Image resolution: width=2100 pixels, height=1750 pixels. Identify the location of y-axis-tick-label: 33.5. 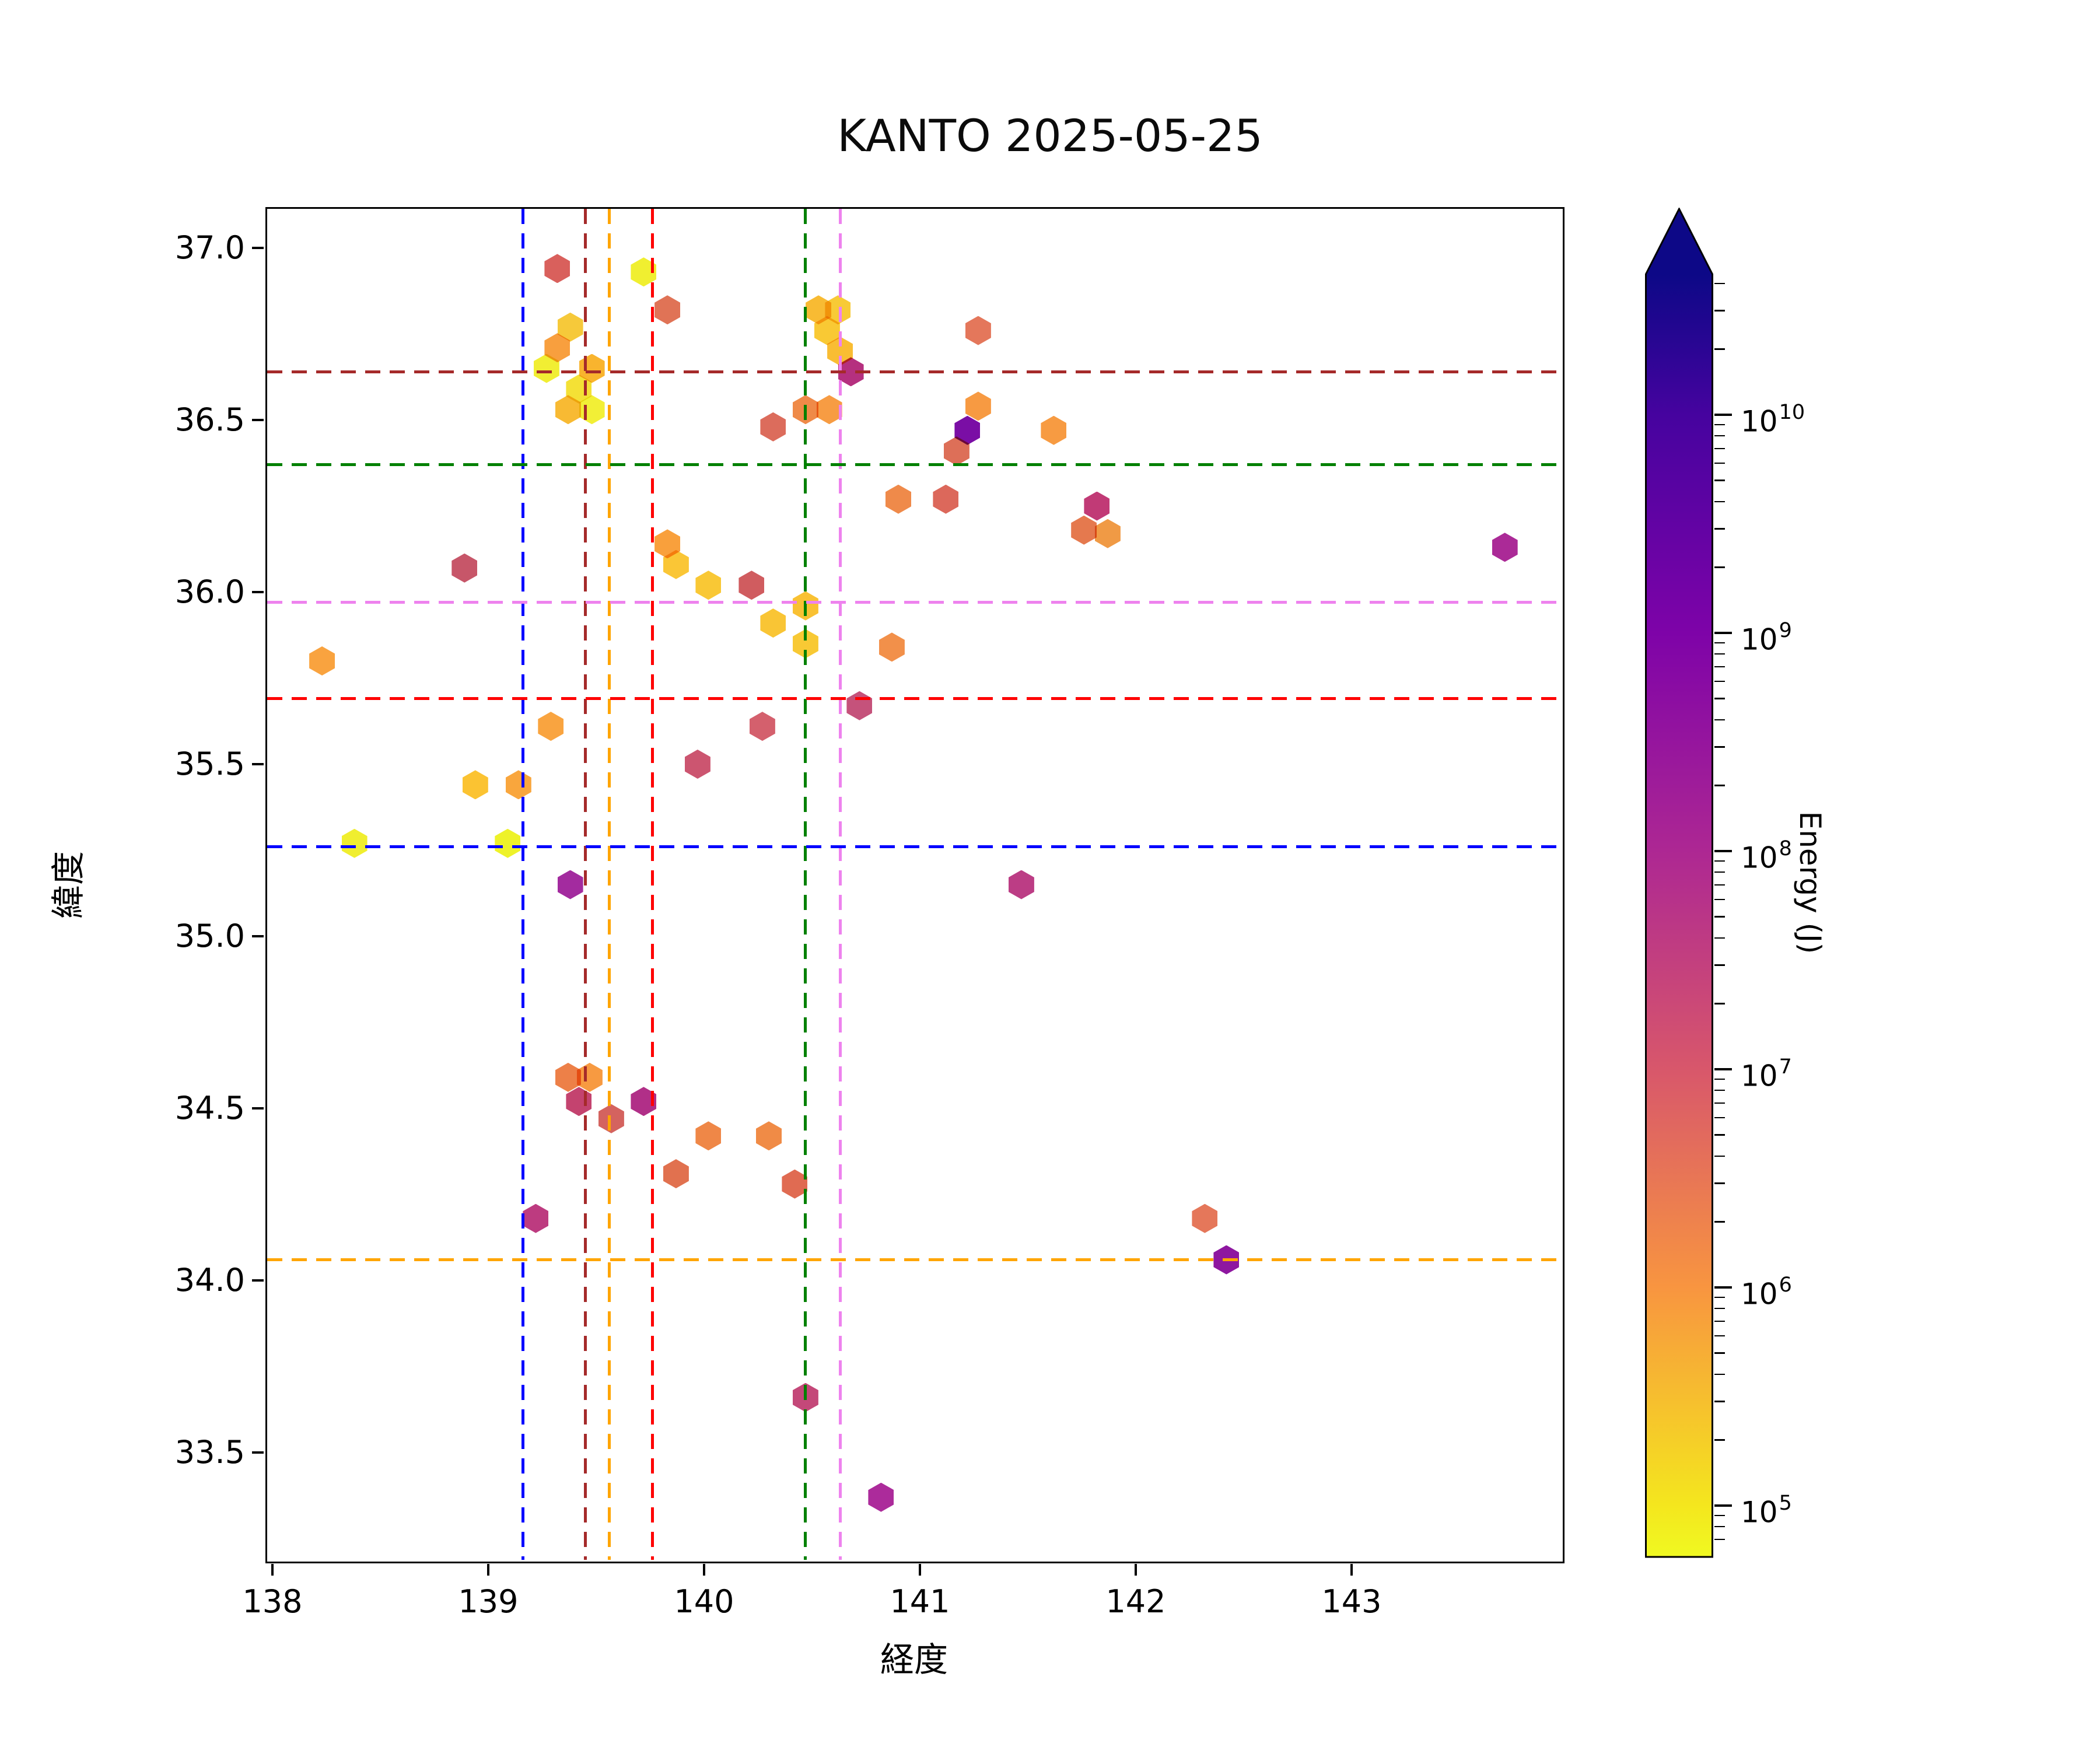
(209, 1452).